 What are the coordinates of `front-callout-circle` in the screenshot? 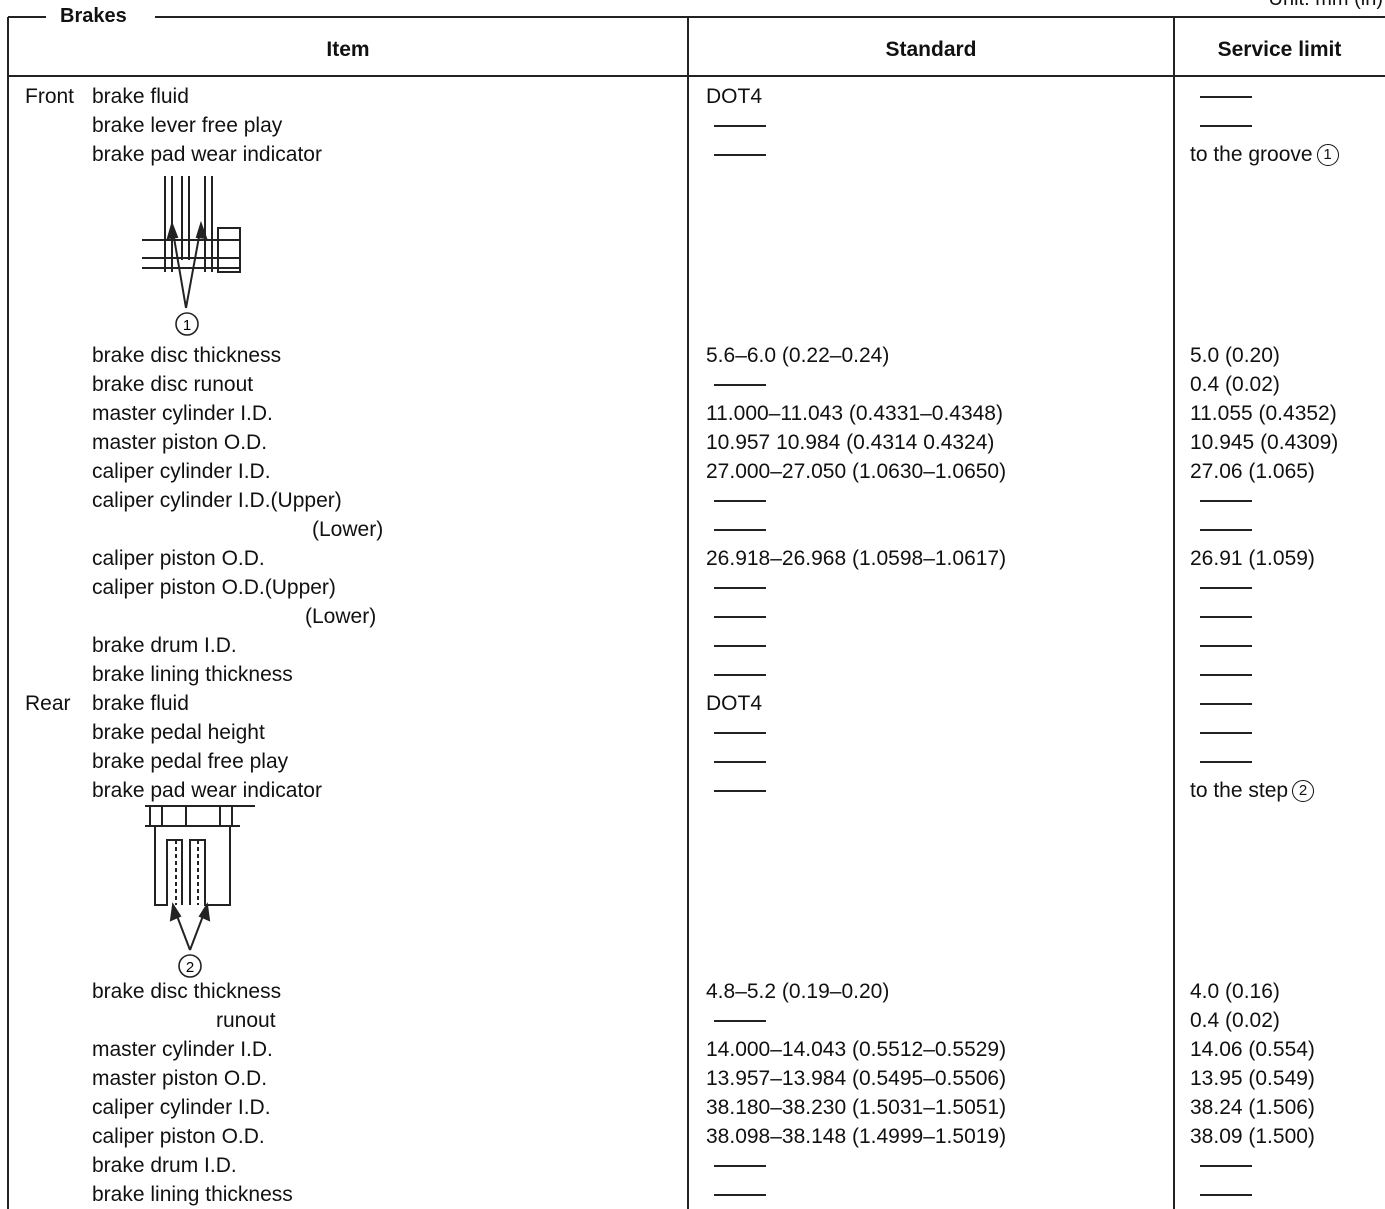 It's located at (187, 324).